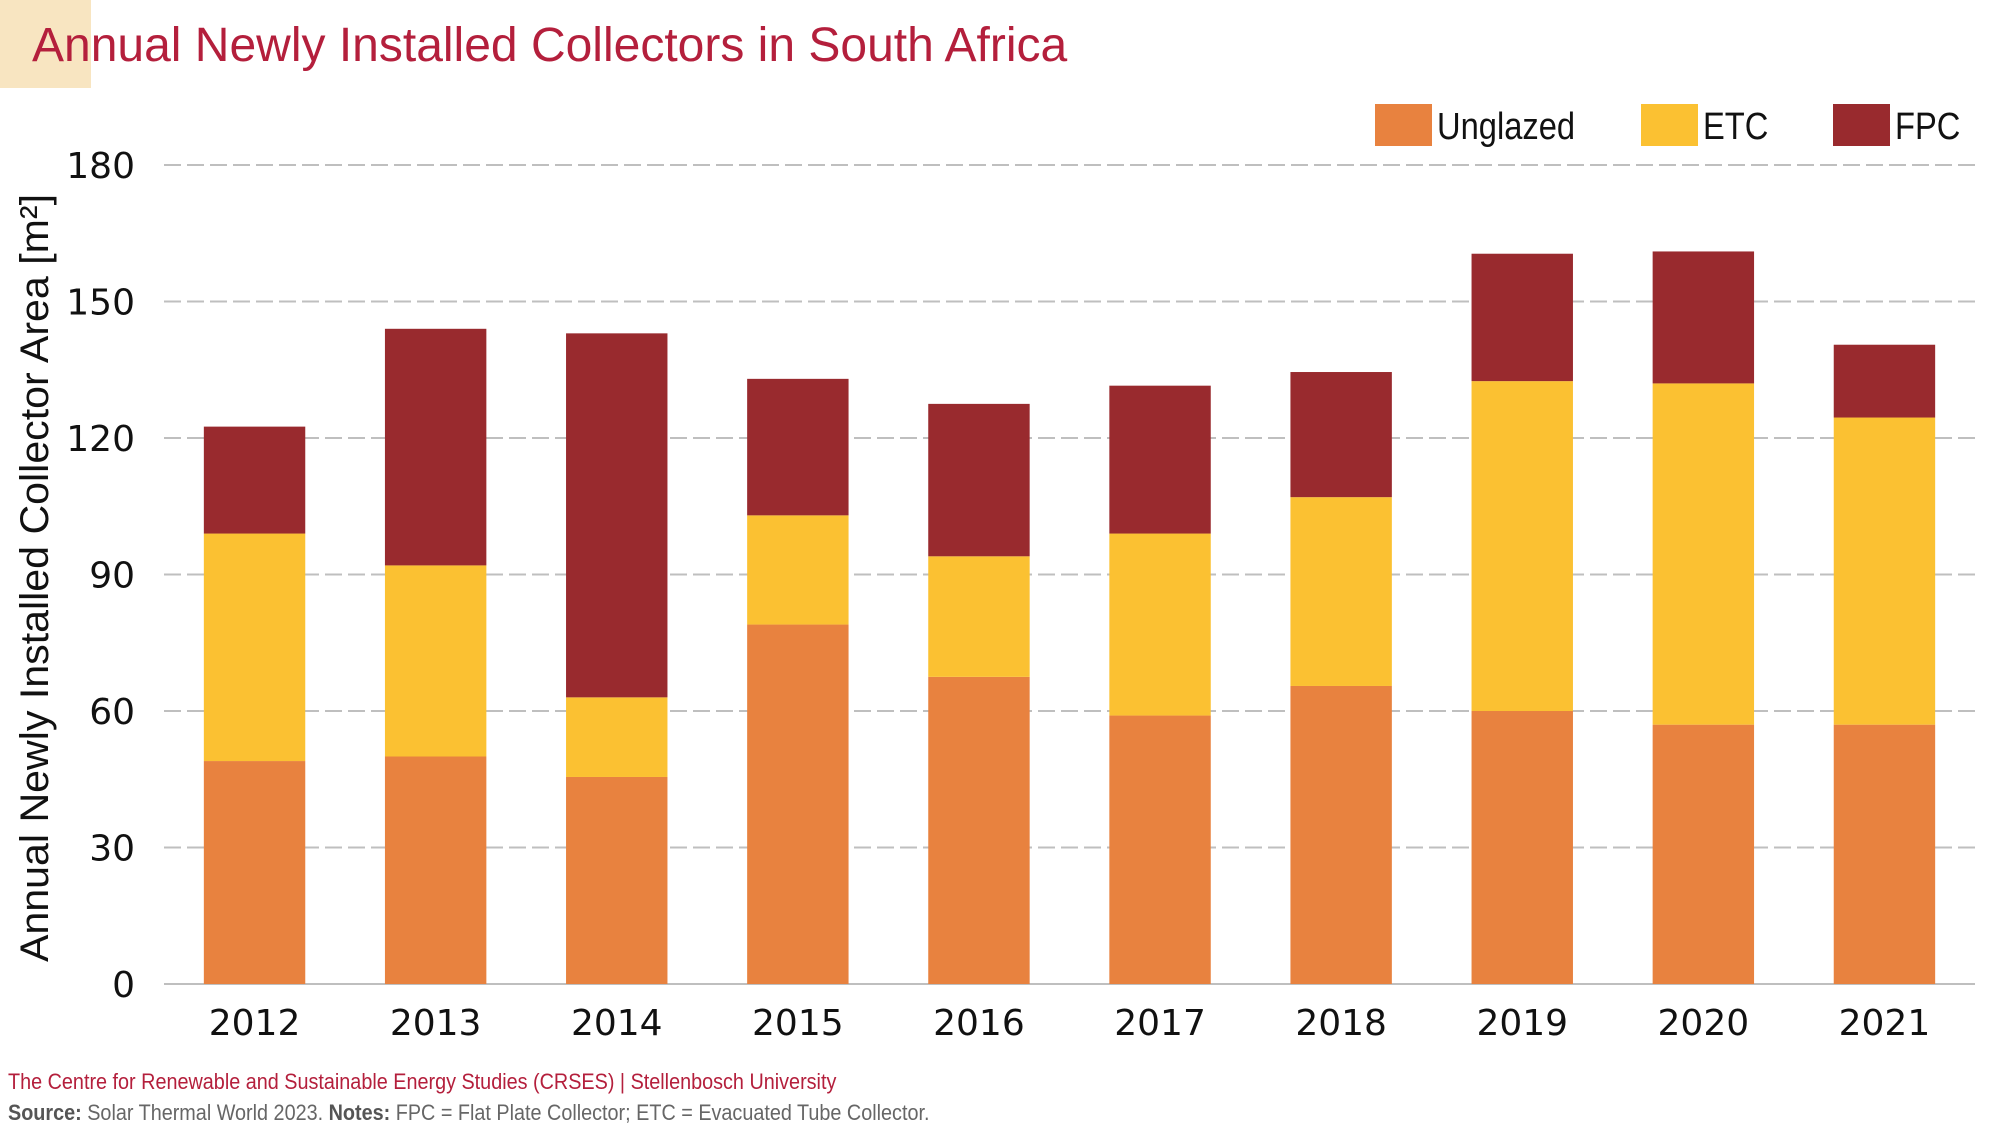 Image resolution: width=1999 pixels, height=1130 pixels. Describe the element at coordinates (359, 1112) in the screenshot. I see `notes-label: Notes:` at that location.